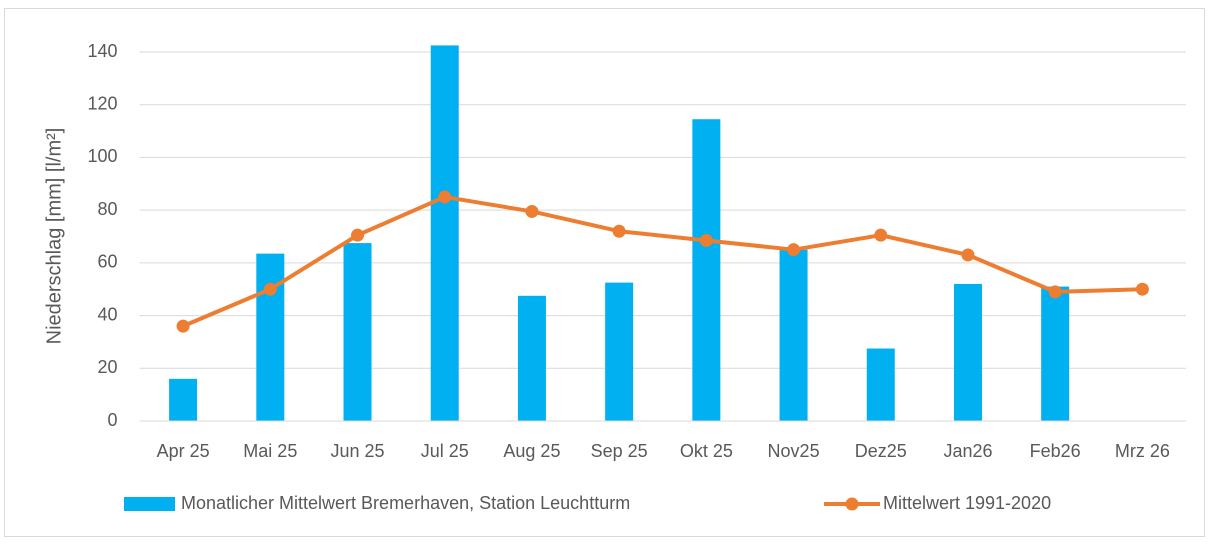  What do you see at coordinates (1142, 451) in the screenshot?
I see `x-tick-label: Mrz 26` at bounding box center [1142, 451].